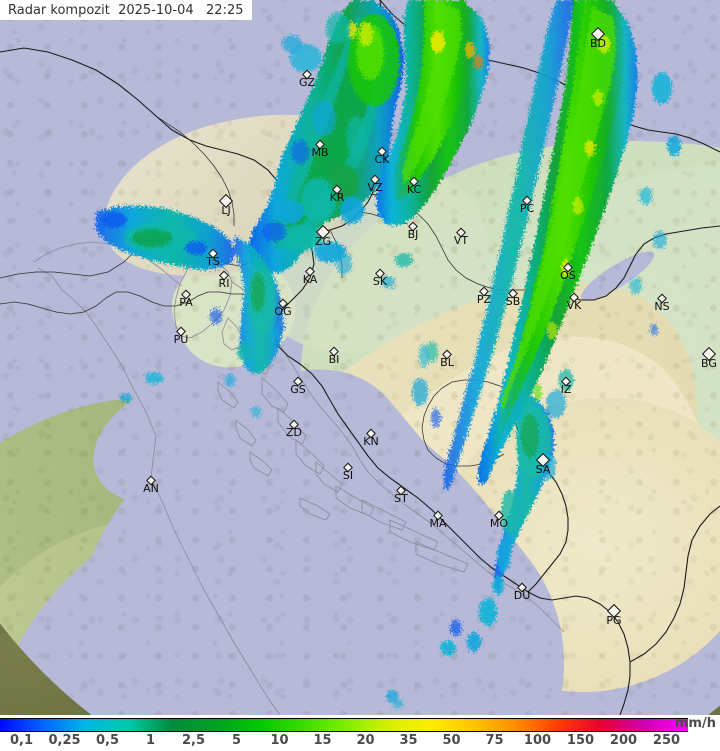 The width and height of the screenshot is (720, 751). What do you see at coordinates (259, 305) in the screenshot?
I see `echo-kvarner-band` at bounding box center [259, 305].